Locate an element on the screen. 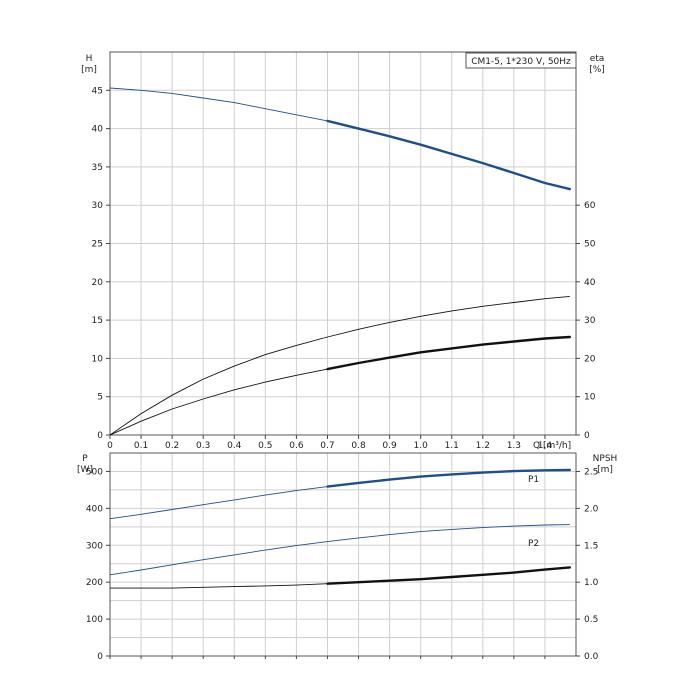 The width and height of the screenshot is (700, 700). x-tick-label: 0.7 is located at coordinates (327, 446).